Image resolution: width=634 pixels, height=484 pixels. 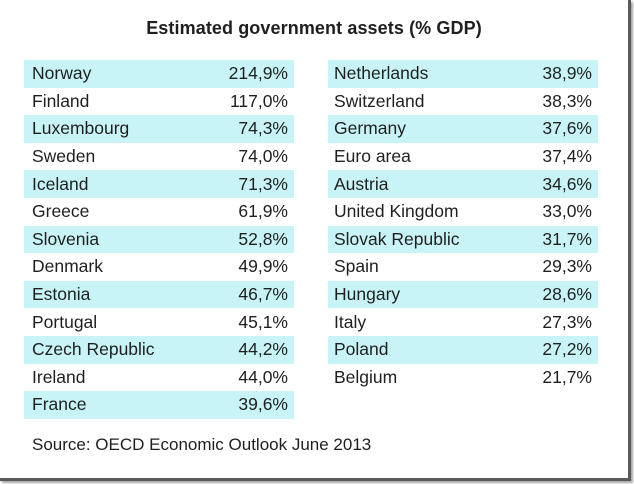 What do you see at coordinates (567, 321) in the screenshot?
I see `asset-value: 27,3%` at bounding box center [567, 321].